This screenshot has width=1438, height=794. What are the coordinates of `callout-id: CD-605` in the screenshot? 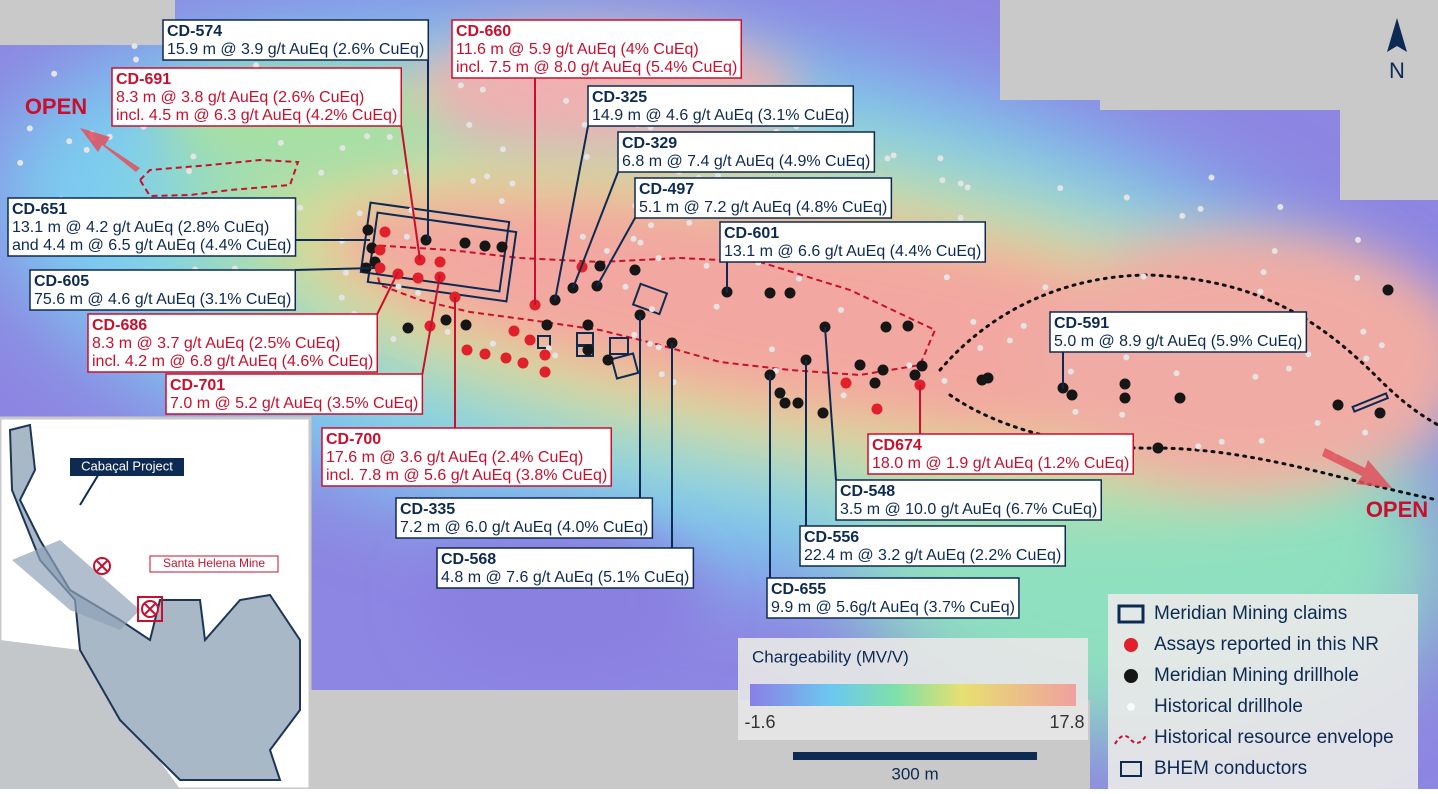 It's located at (61, 281).